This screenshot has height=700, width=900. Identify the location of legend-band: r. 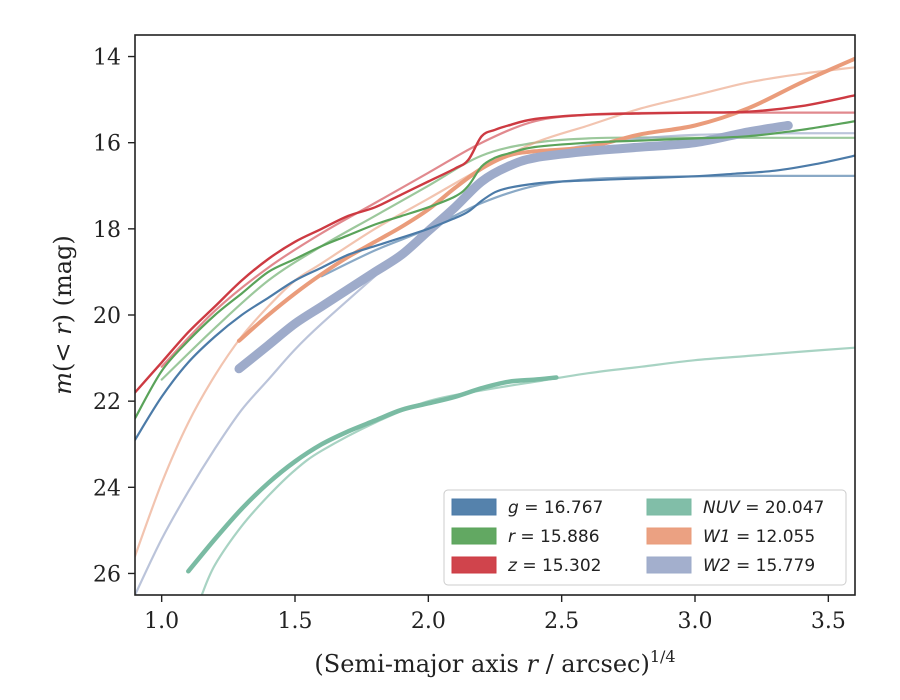
(512, 537).